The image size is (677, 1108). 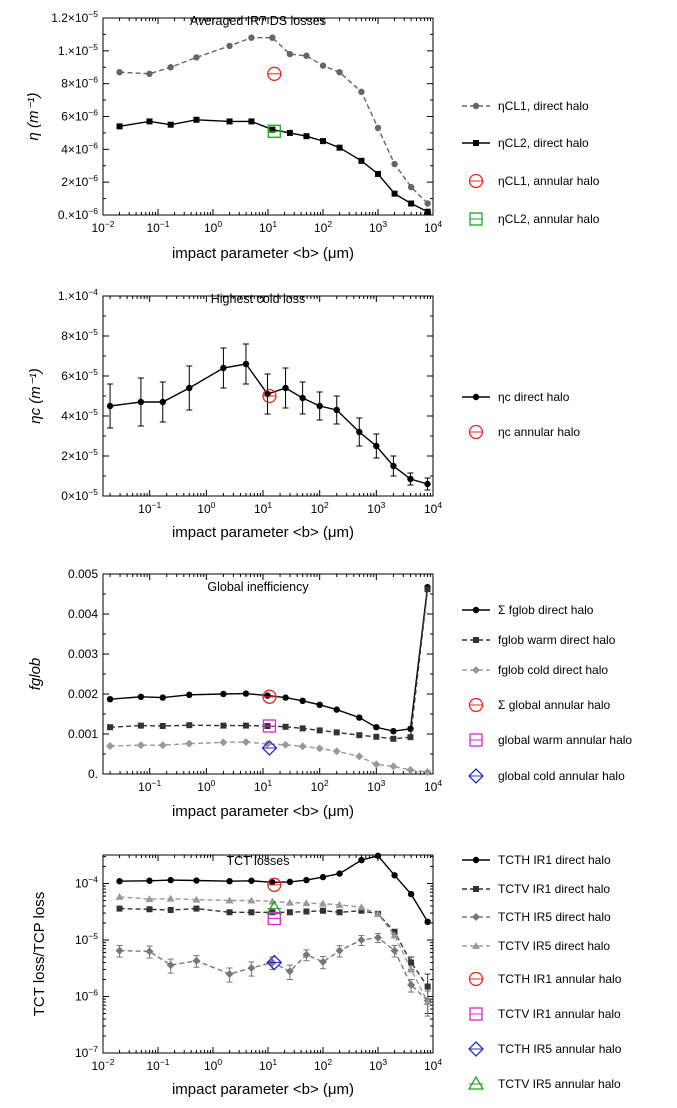 What do you see at coordinates (565, 740) in the screenshot?
I see `legend-label: global warm annular halo` at bounding box center [565, 740].